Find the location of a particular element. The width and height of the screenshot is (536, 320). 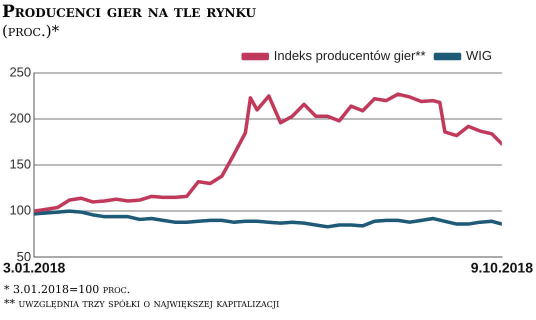

chart-title: Producenci gier na tle rynku is located at coordinates (129, 12).